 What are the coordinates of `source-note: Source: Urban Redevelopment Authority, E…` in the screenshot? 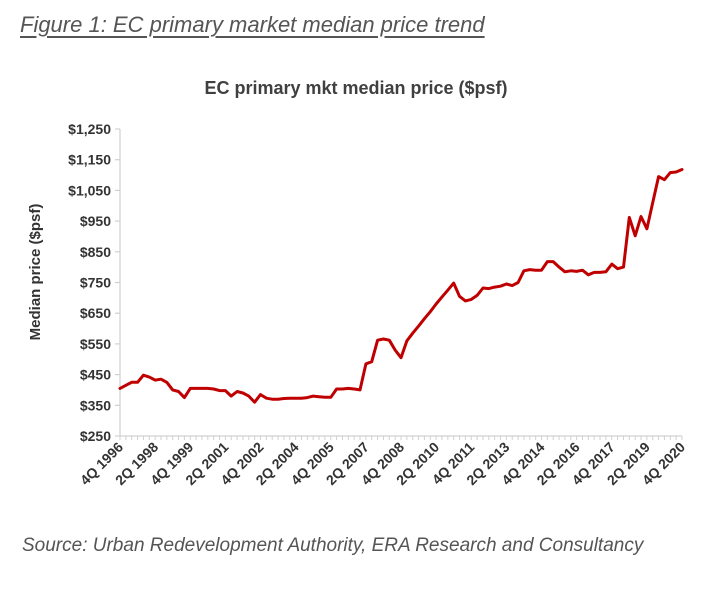 It's located at (333, 545).